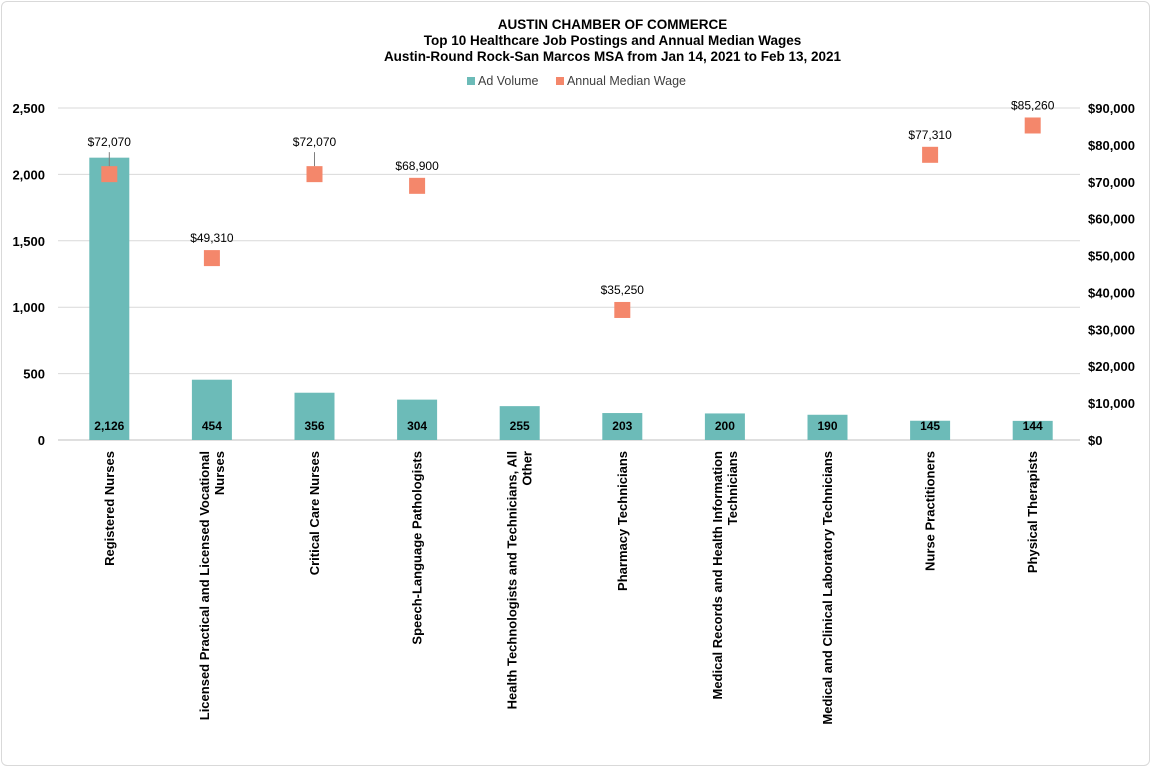  What do you see at coordinates (622, 521) in the screenshot?
I see `category-label: Pharmacy Technicians` at bounding box center [622, 521].